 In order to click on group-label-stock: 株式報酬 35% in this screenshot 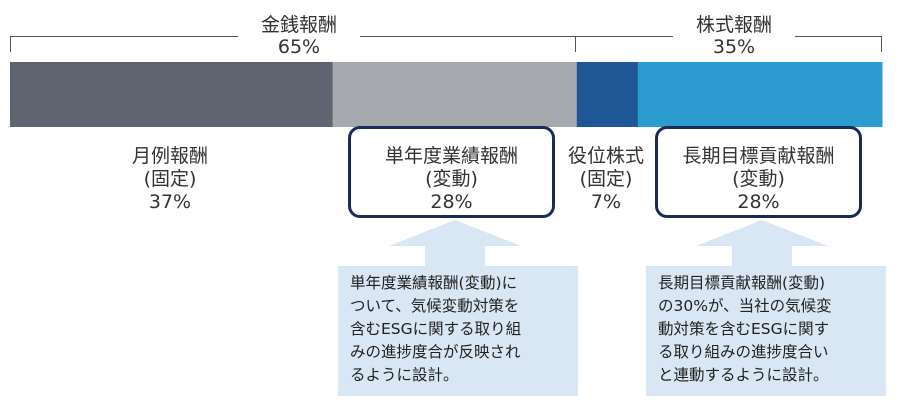, I will do `click(734, 36)`.